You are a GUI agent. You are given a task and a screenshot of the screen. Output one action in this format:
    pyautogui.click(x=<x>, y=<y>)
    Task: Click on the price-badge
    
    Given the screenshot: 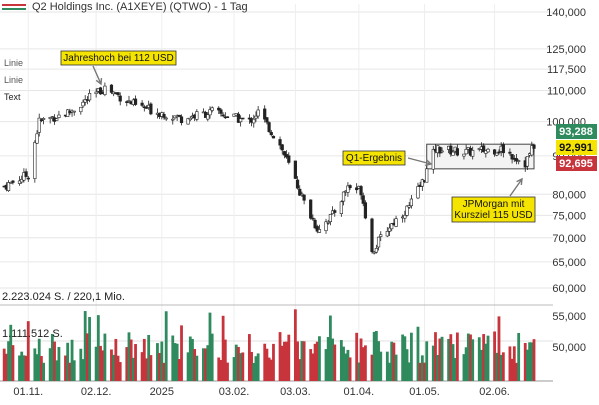 What is the action you would take?
    pyautogui.click(x=576, y=147)
    